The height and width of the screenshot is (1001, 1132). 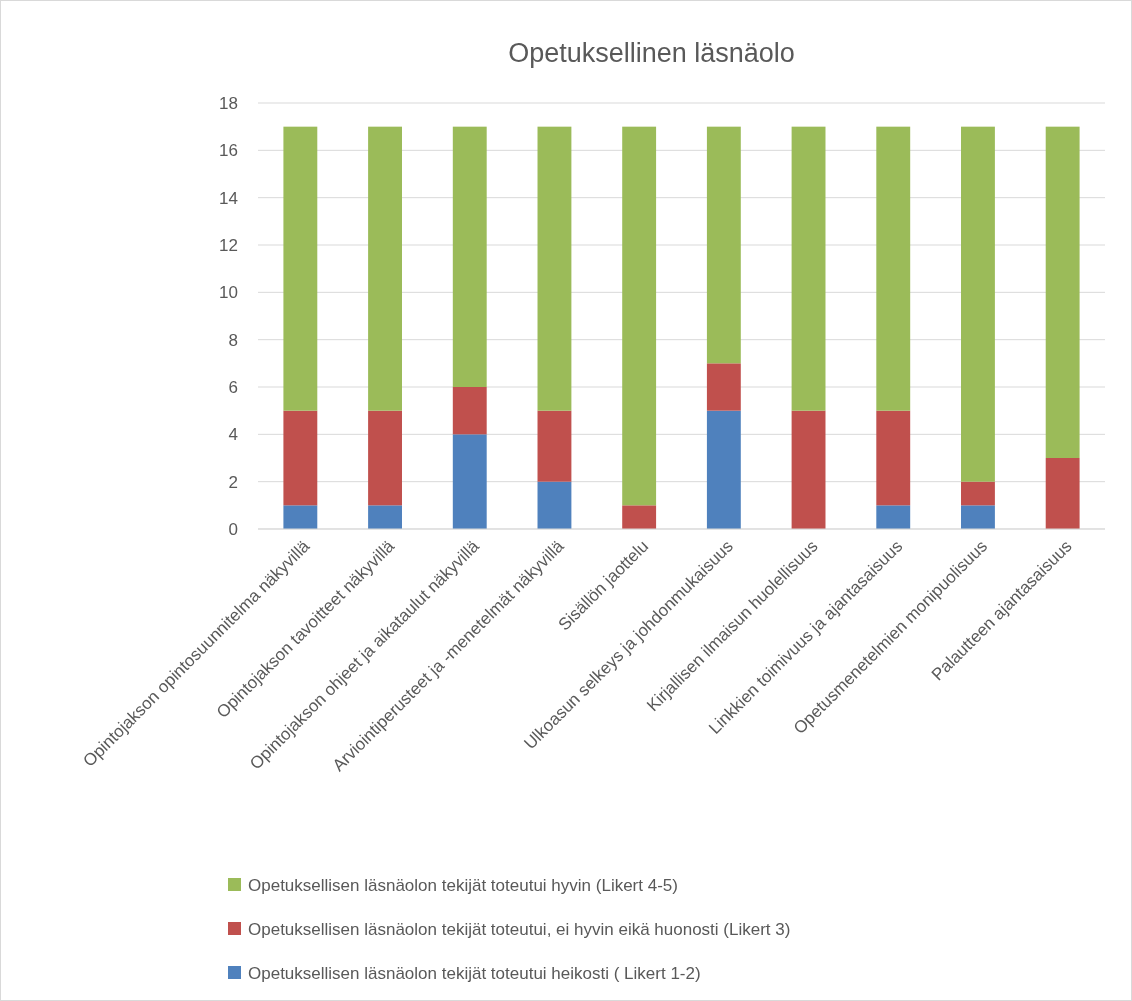 I want to click on y-tick-label: 16, so click(x=228, y=151).